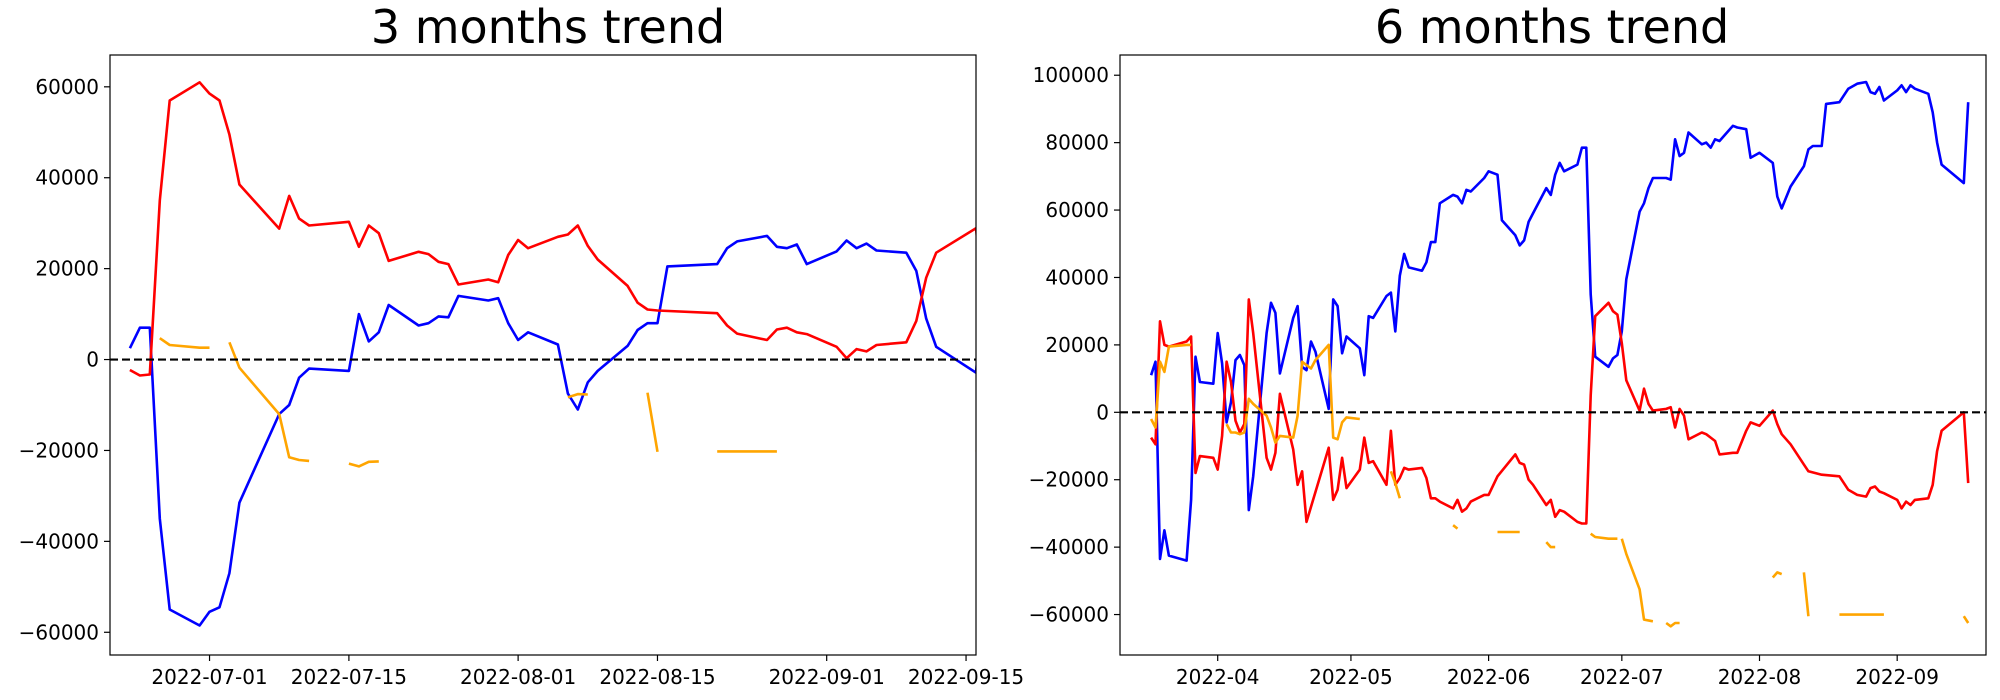 Image resolution: width=2000 pixels, height=700 pixels. I want to click on chart-title: 6 months trend, so click(1552, 27).